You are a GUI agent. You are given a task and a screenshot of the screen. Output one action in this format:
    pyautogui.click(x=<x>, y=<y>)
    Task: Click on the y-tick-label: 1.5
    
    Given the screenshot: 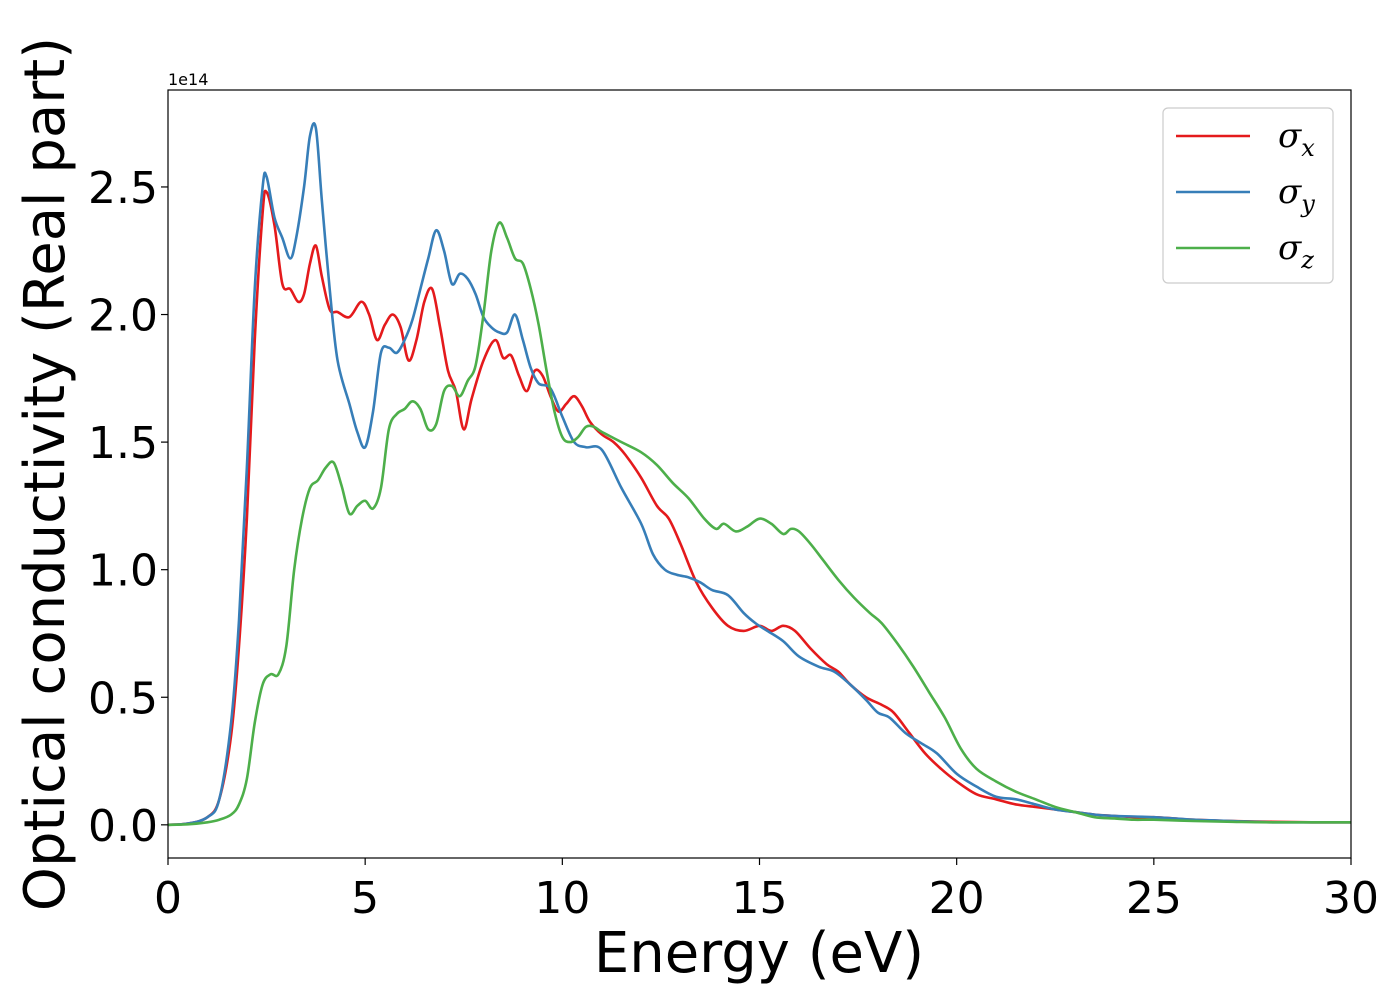 What is the action you would take?
    pyautogui.click(x=123, y=443)
    